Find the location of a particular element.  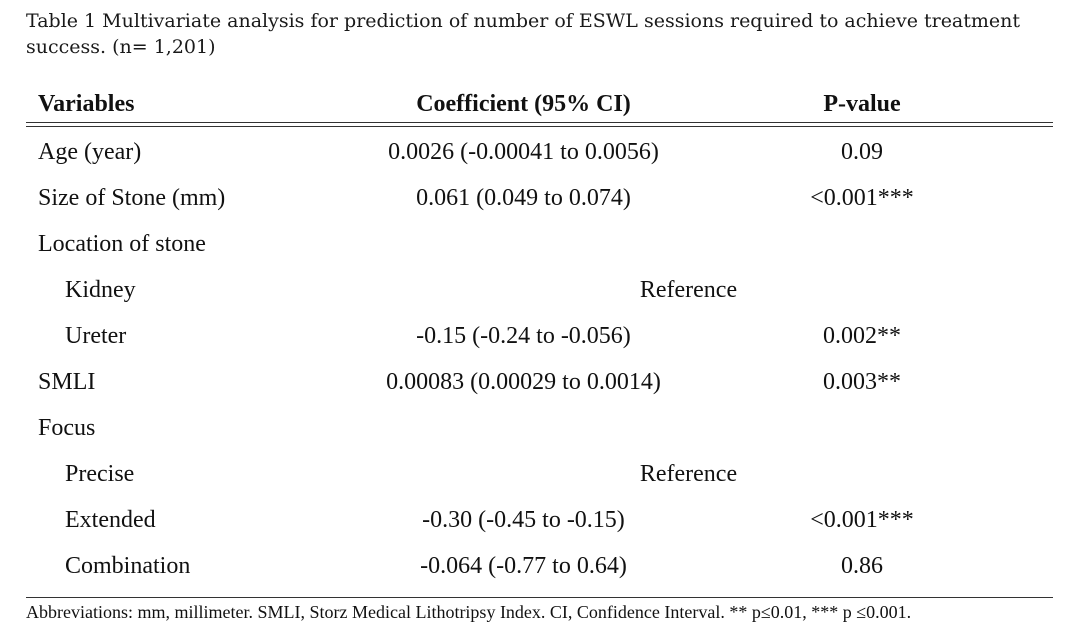

header-pvalue: P-value is located at coordinates (862, 104).